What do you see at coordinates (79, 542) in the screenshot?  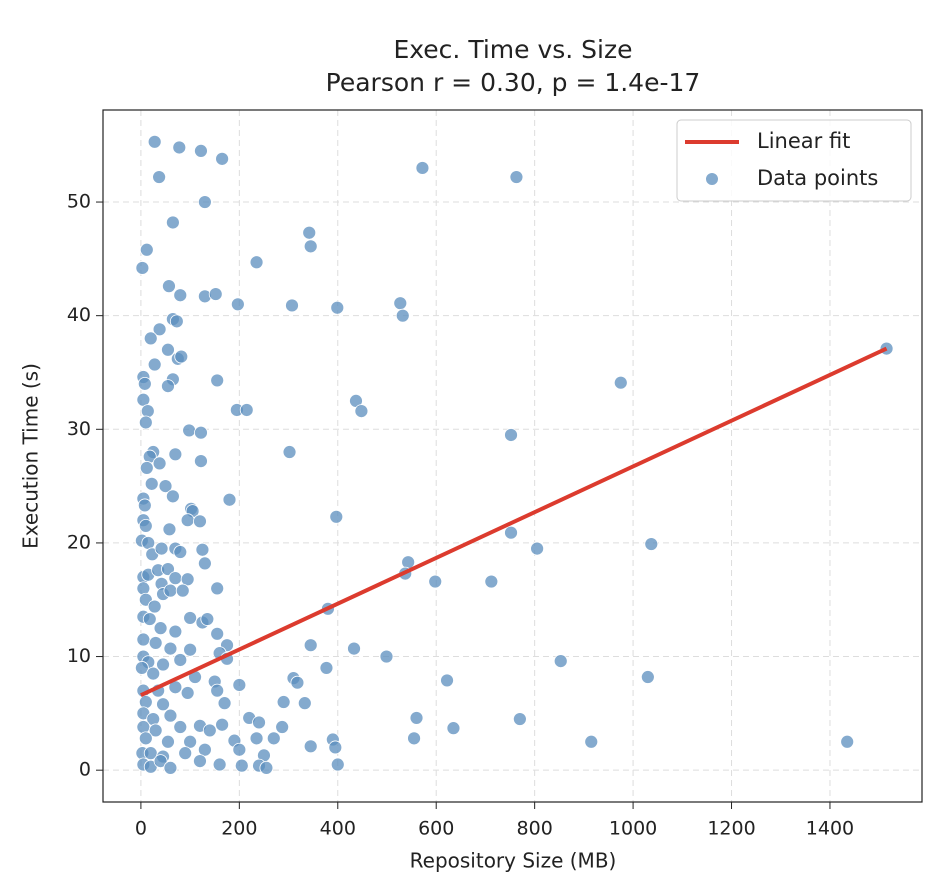 I see `y-tick-label: 20` at bounding box center [79, 542].